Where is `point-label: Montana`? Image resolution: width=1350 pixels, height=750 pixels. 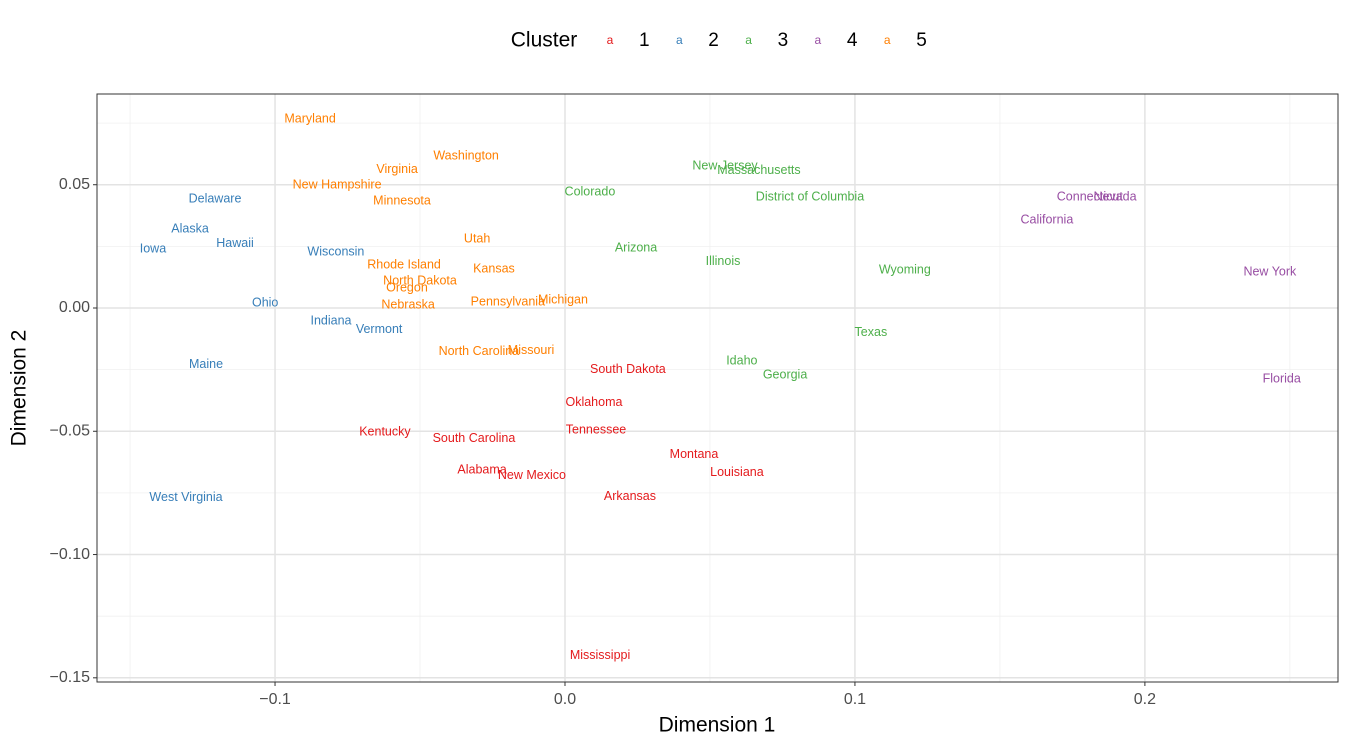
point-label: Montana is located at coordinates (694, 454).